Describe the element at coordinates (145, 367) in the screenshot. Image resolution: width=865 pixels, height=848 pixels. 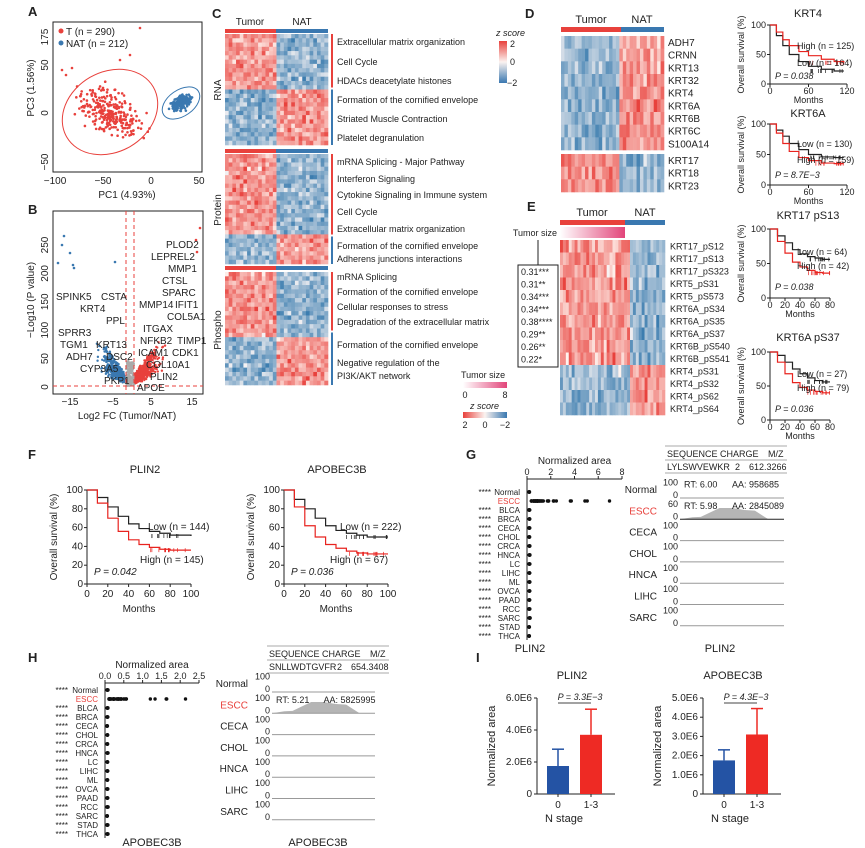
I see `up-gene-point` at that location.